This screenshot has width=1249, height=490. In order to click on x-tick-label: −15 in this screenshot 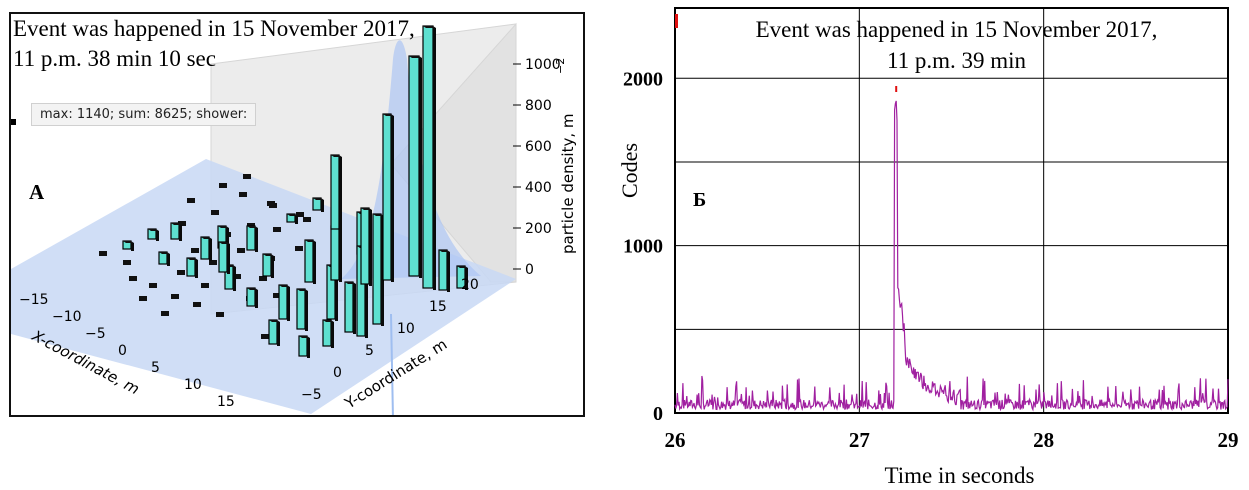, I will do `click(34, 300)`.